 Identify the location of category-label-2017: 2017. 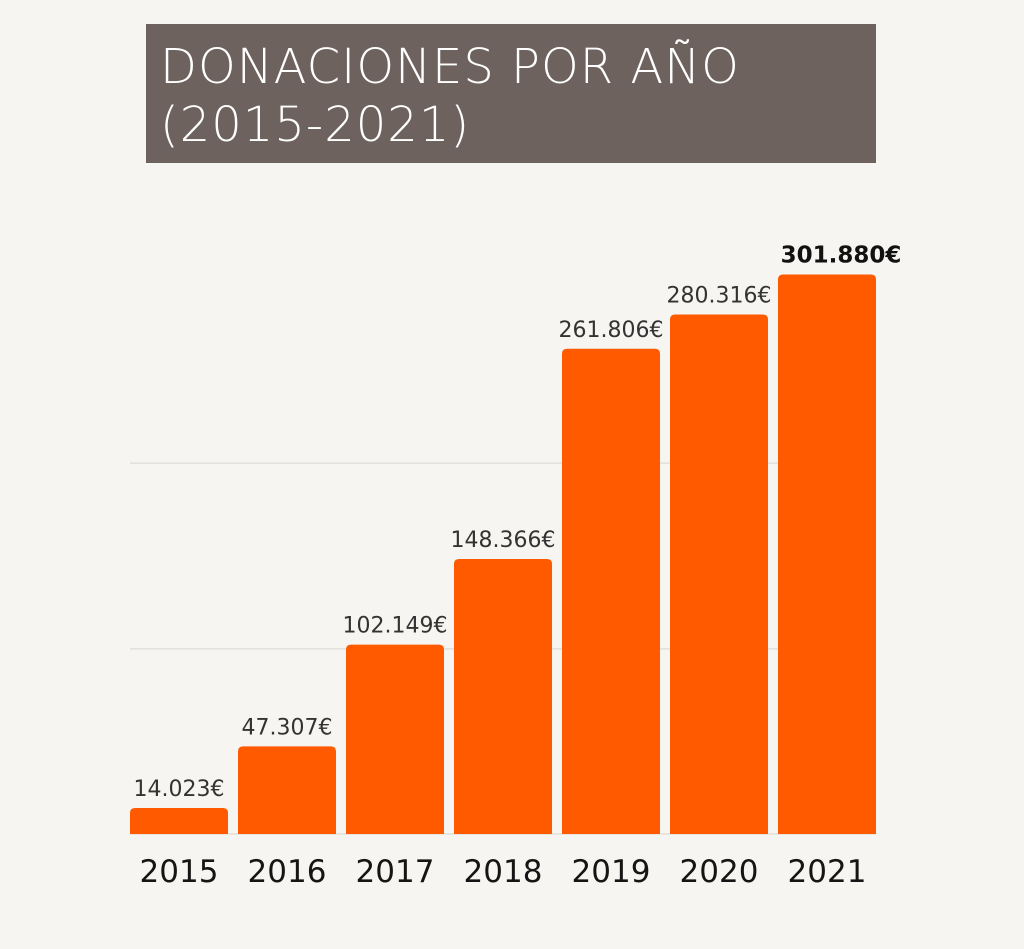
(395, 872).